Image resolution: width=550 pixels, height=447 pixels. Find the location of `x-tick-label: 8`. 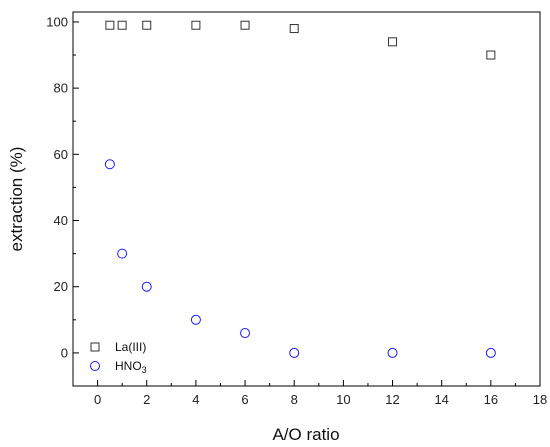

x-tick-label: 8 is located at coordinates (294, 399).